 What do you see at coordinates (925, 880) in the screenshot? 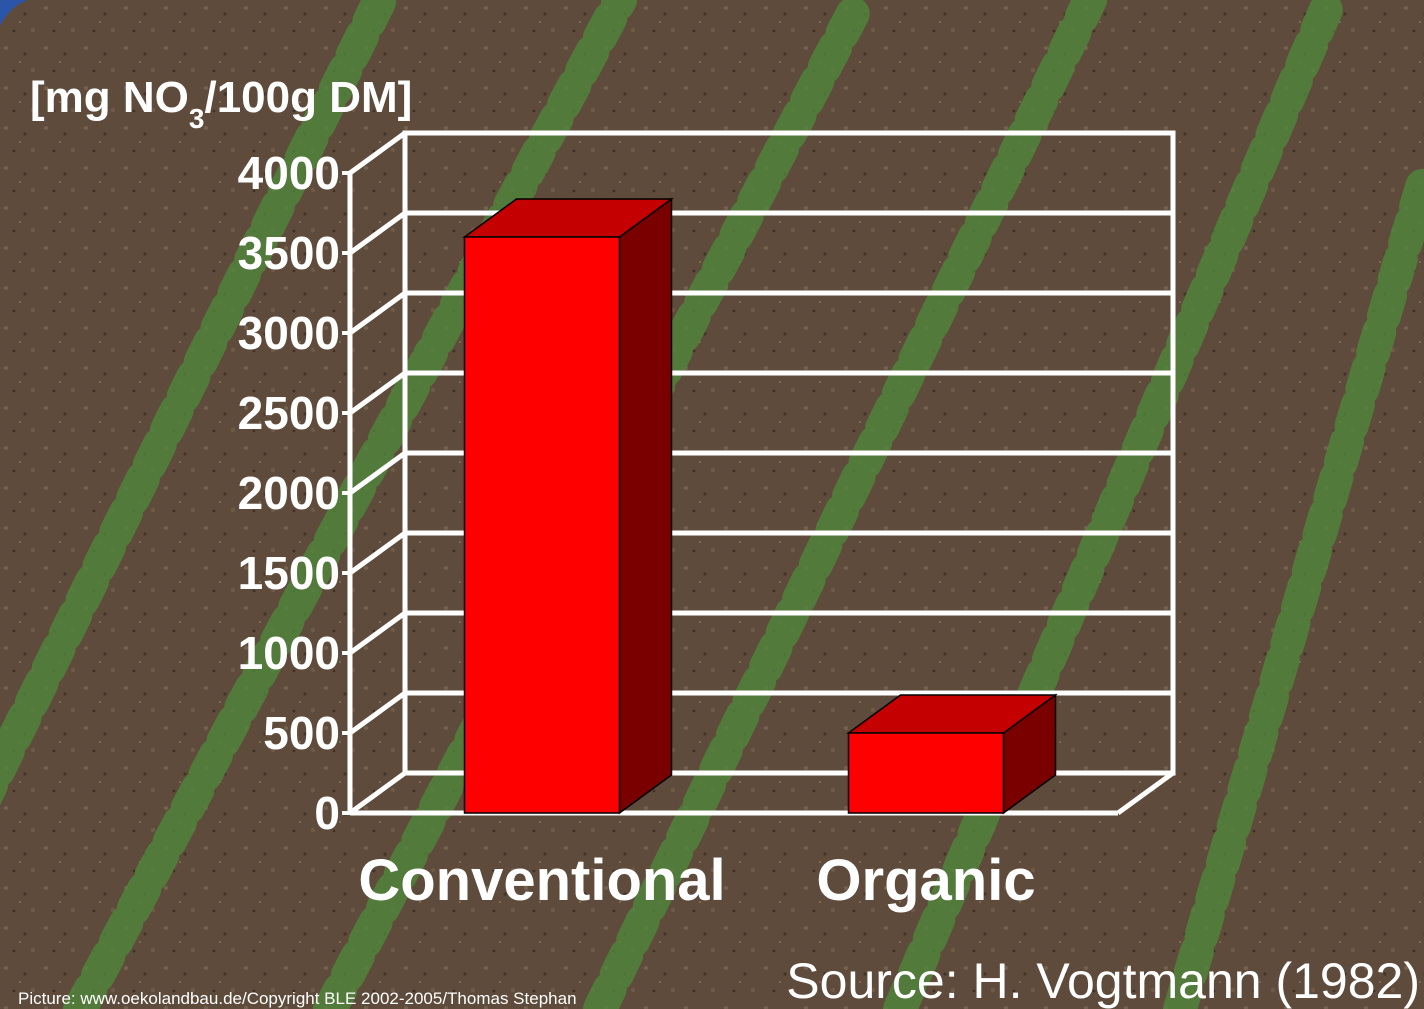
I see `category-label: Organic` at bounding box center [925, 880].